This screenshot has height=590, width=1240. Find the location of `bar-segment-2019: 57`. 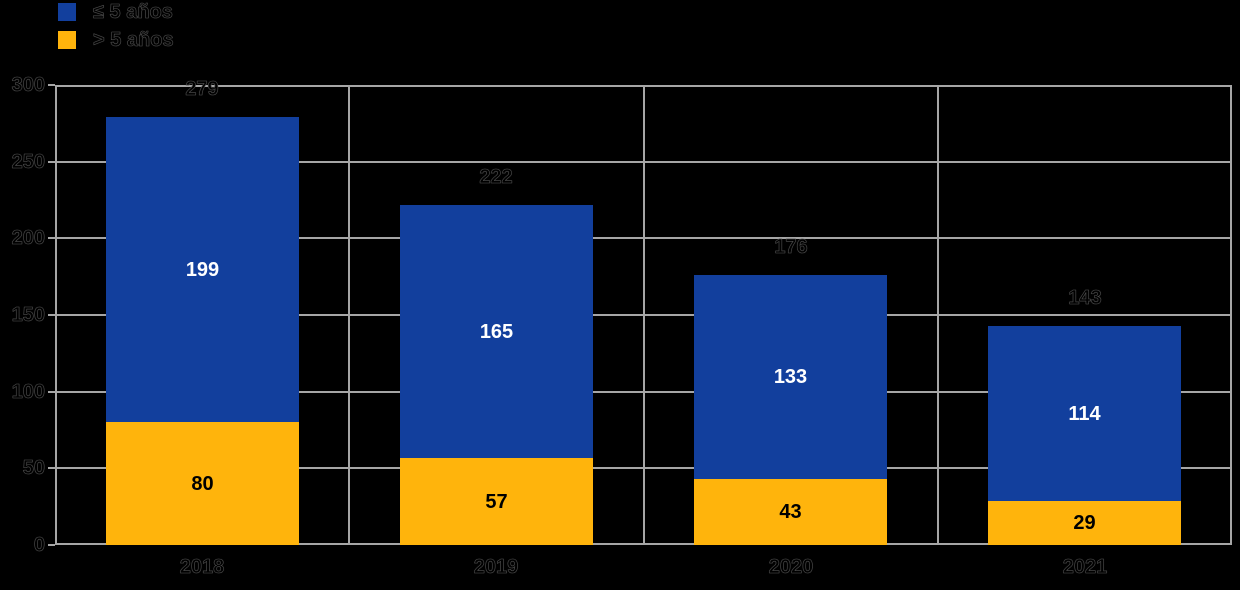

bar-segment-2019: 57 is located at coordinates (496, 501).